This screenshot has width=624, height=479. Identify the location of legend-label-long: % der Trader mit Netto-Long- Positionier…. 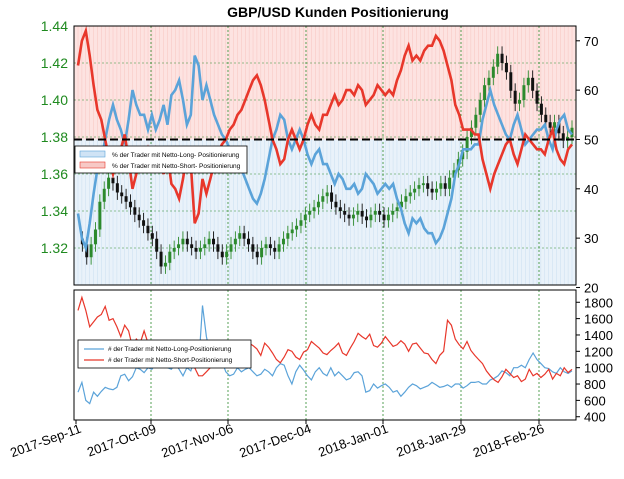
(176, 155).